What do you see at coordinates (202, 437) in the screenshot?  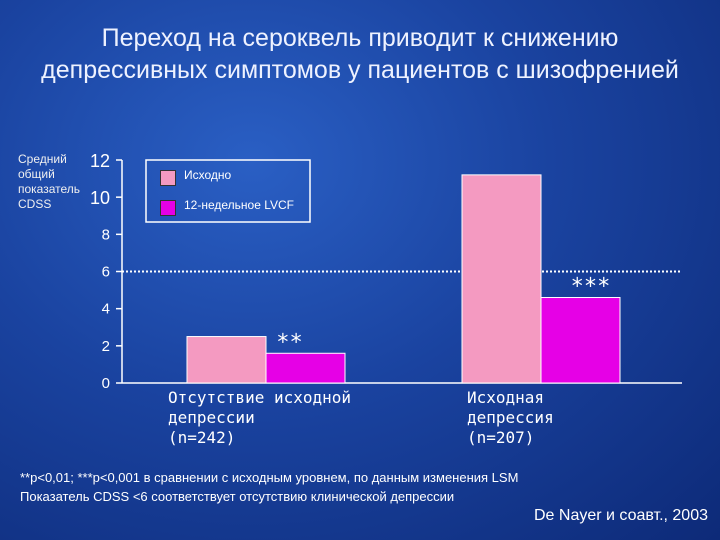 I see `category-line: (n=242)` at bounding box center [202, 437].